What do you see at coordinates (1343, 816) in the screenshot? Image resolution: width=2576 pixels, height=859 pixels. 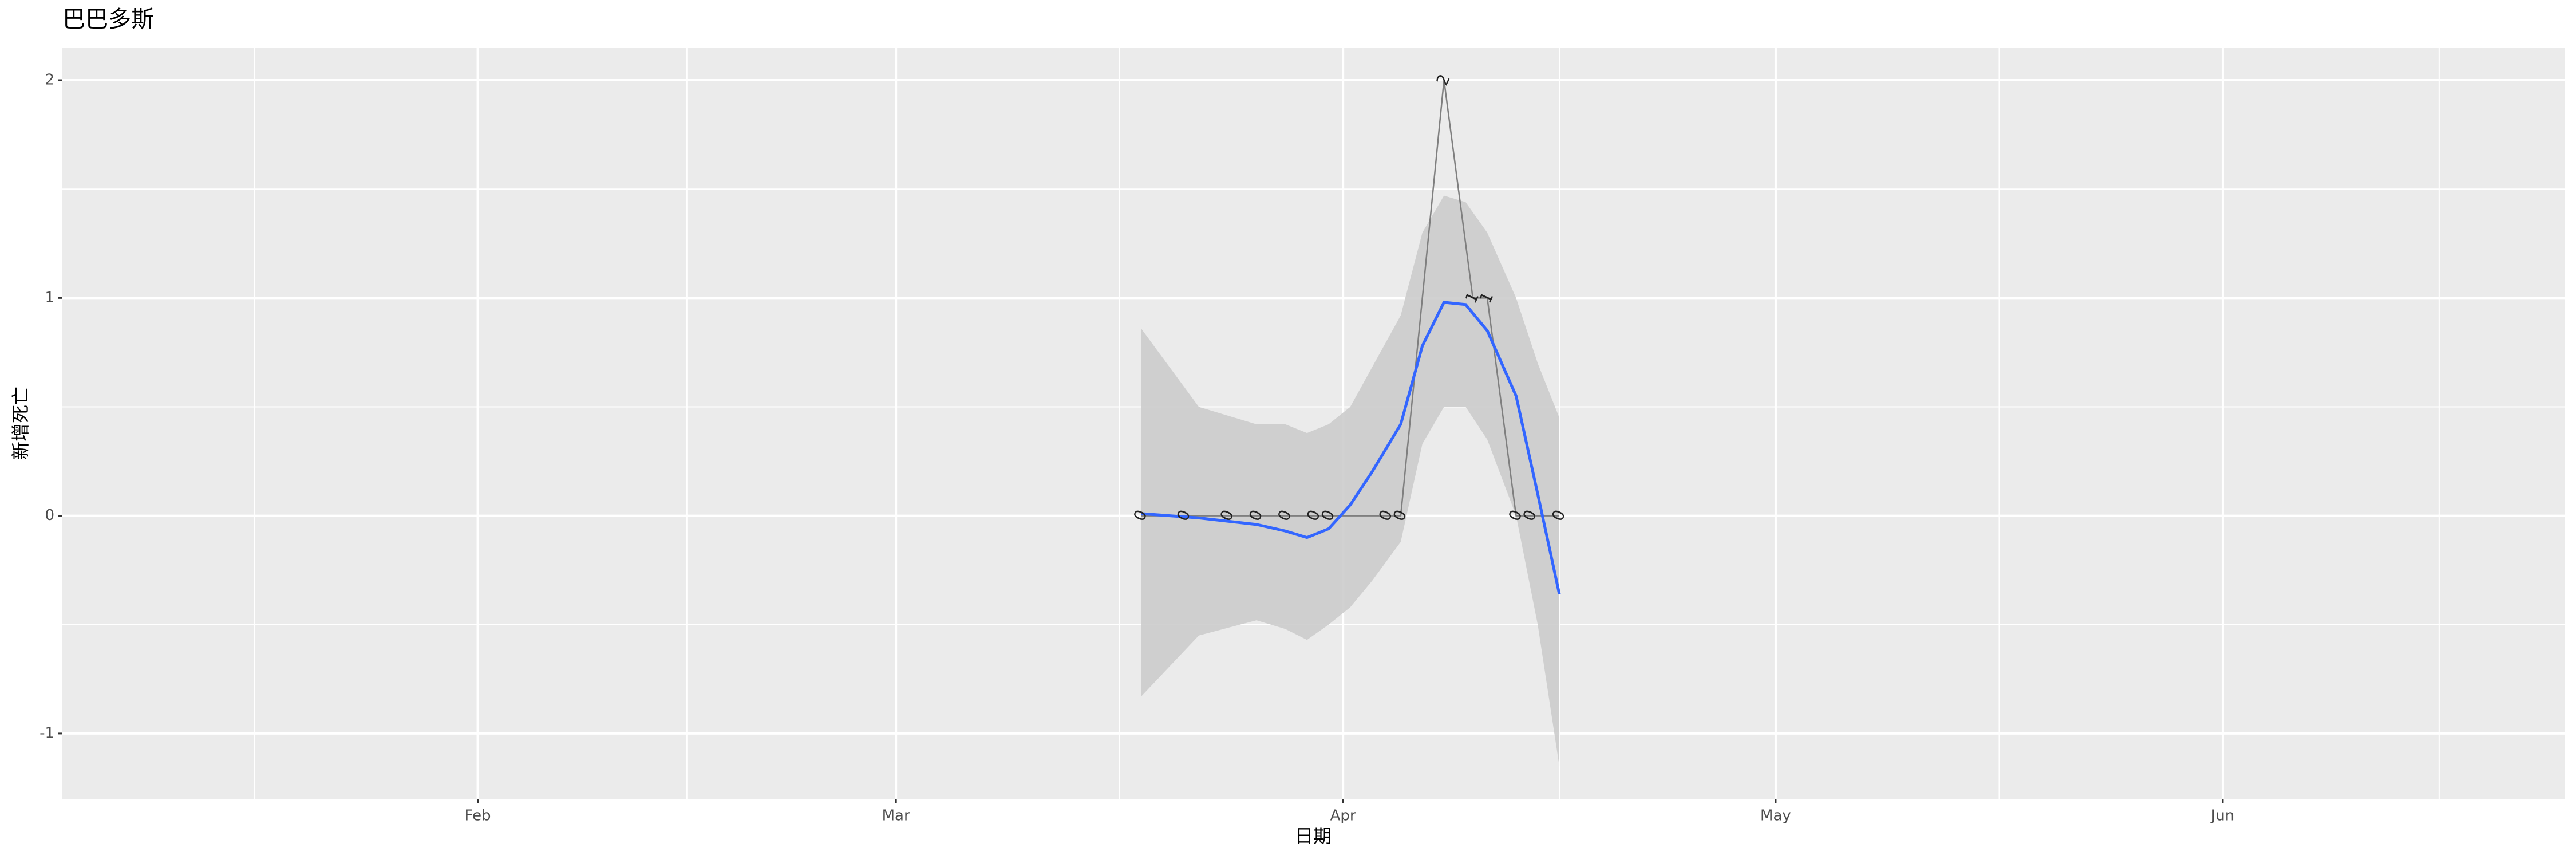 I see `x-tick-label: Apr` at bounding box center [1343, 816].